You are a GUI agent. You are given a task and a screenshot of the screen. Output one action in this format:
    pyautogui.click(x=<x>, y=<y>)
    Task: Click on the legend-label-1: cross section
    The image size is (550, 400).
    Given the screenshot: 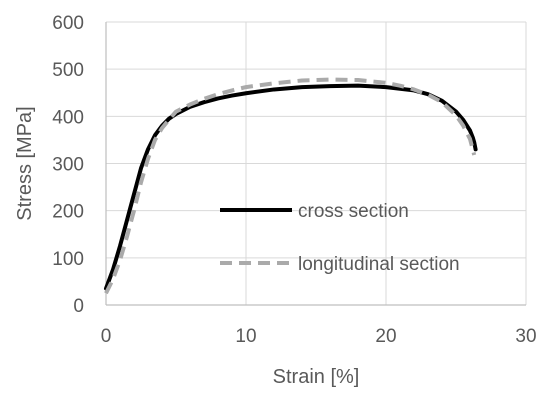 What is the action you would take?
    pyautogui.click(x=353, y=211)
    